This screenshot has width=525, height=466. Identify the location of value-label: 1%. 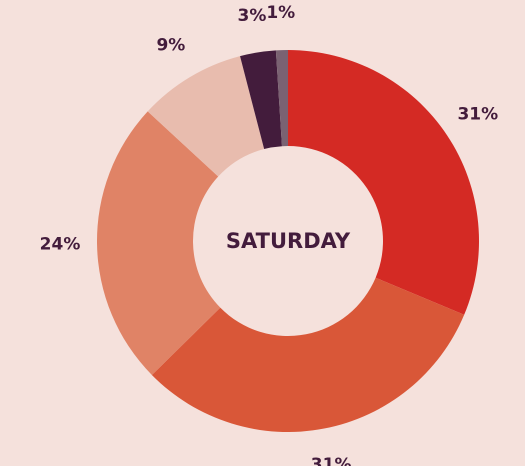
(280, 13).